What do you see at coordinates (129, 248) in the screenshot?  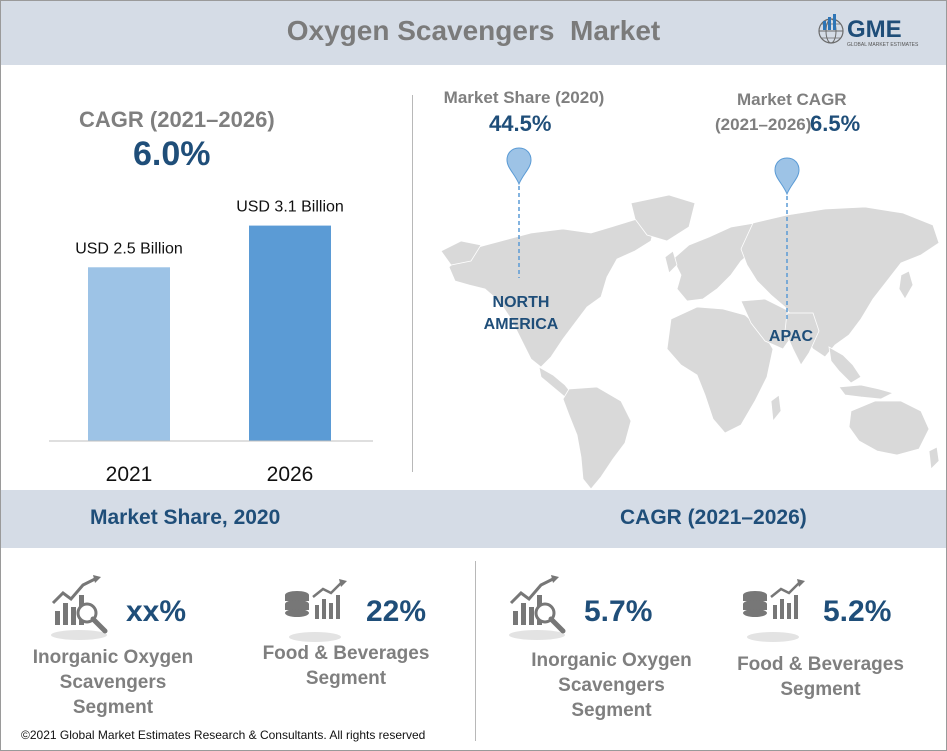 I see `bar-data-label: USD 2.5 Billion` at bounding box center [129, 248].